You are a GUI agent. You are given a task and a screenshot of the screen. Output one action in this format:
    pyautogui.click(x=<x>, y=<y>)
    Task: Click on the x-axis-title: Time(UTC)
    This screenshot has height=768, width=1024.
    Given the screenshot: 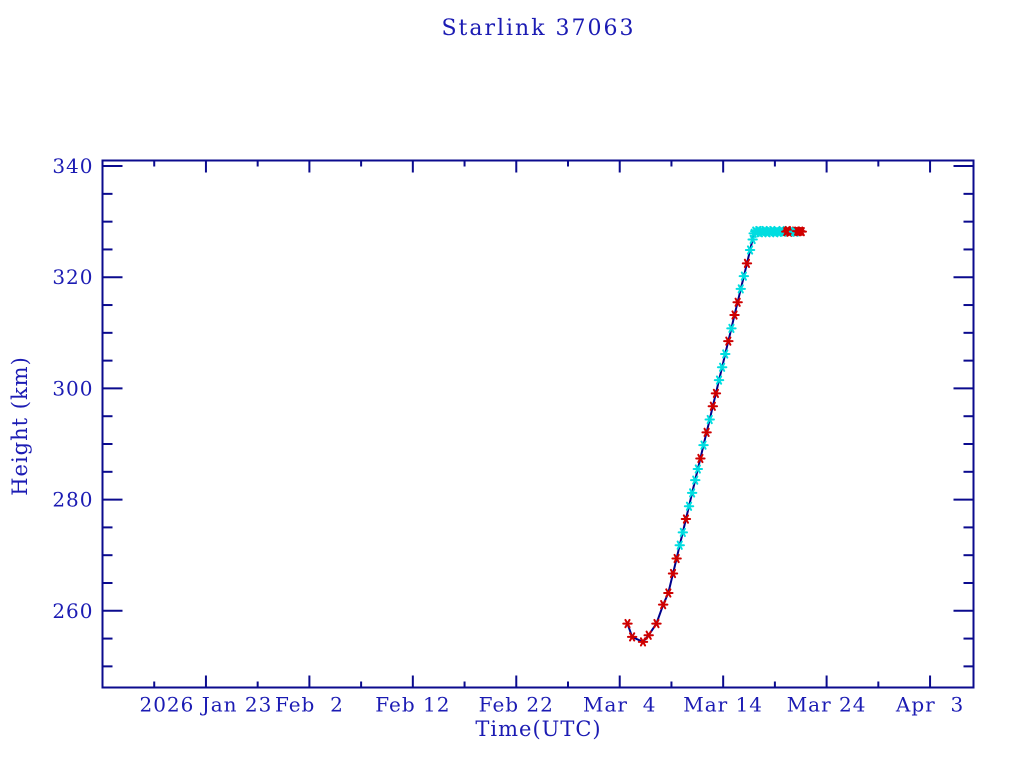 What is the action you would take?
    pyautogui.click(x=538, y=729)
    